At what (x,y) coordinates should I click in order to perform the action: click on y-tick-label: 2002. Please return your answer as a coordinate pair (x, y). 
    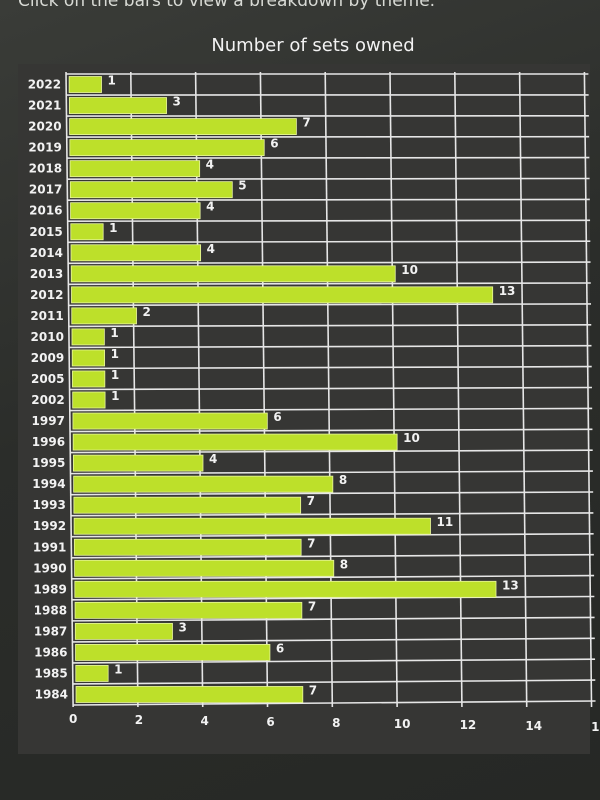
    Looking at the image, I should click on (47, 400).